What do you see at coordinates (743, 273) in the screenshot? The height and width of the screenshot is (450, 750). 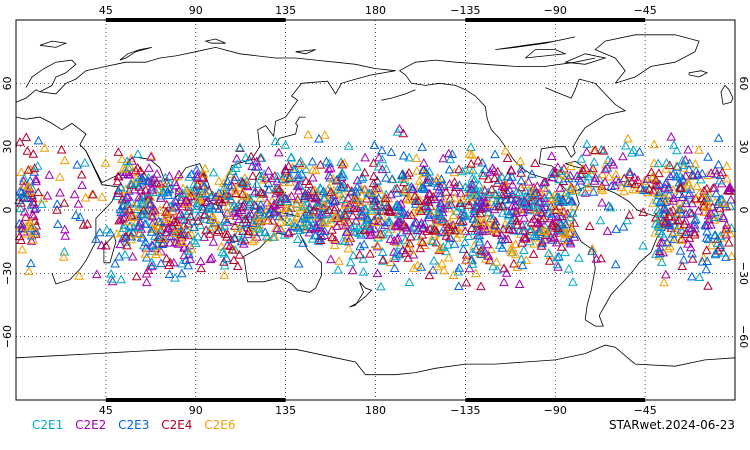 I see `lat-label-right: −30` at bounding box center [743, 273].